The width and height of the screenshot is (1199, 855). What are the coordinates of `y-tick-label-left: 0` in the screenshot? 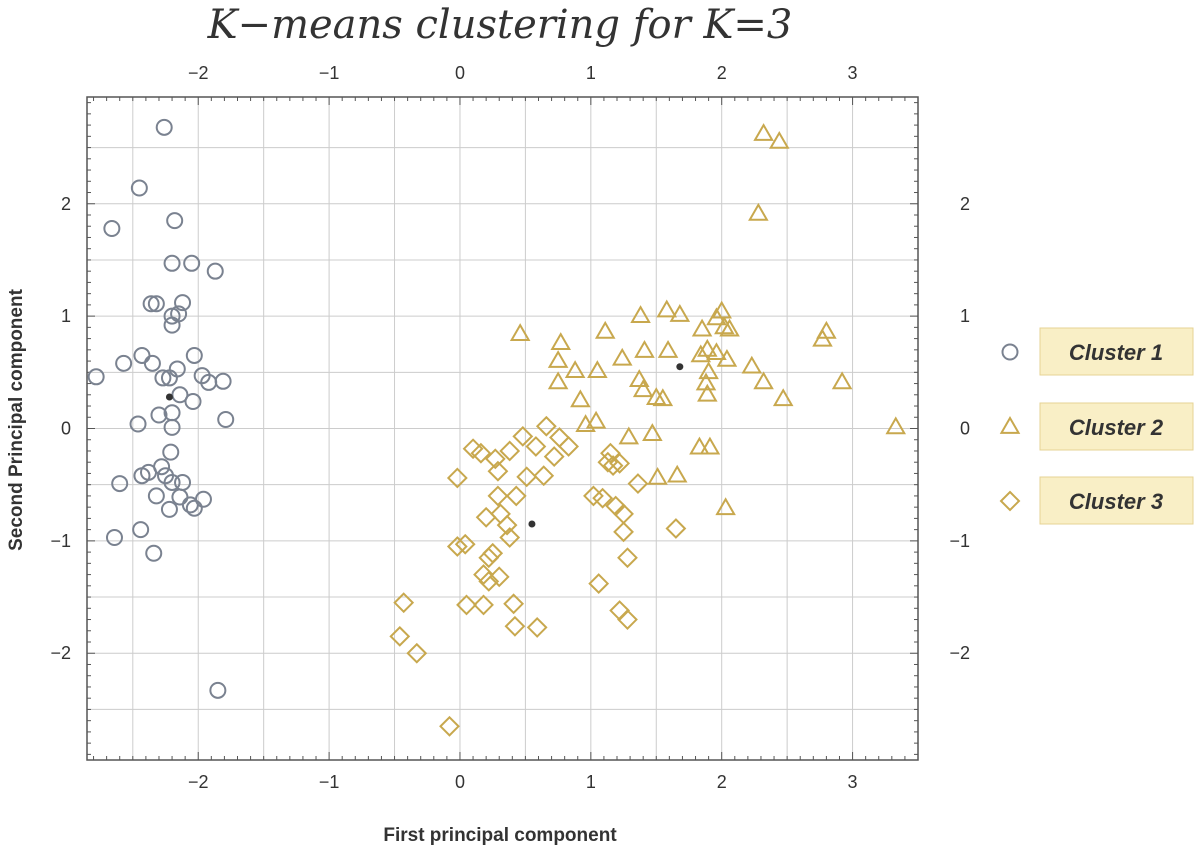 It's located at (66, 429).